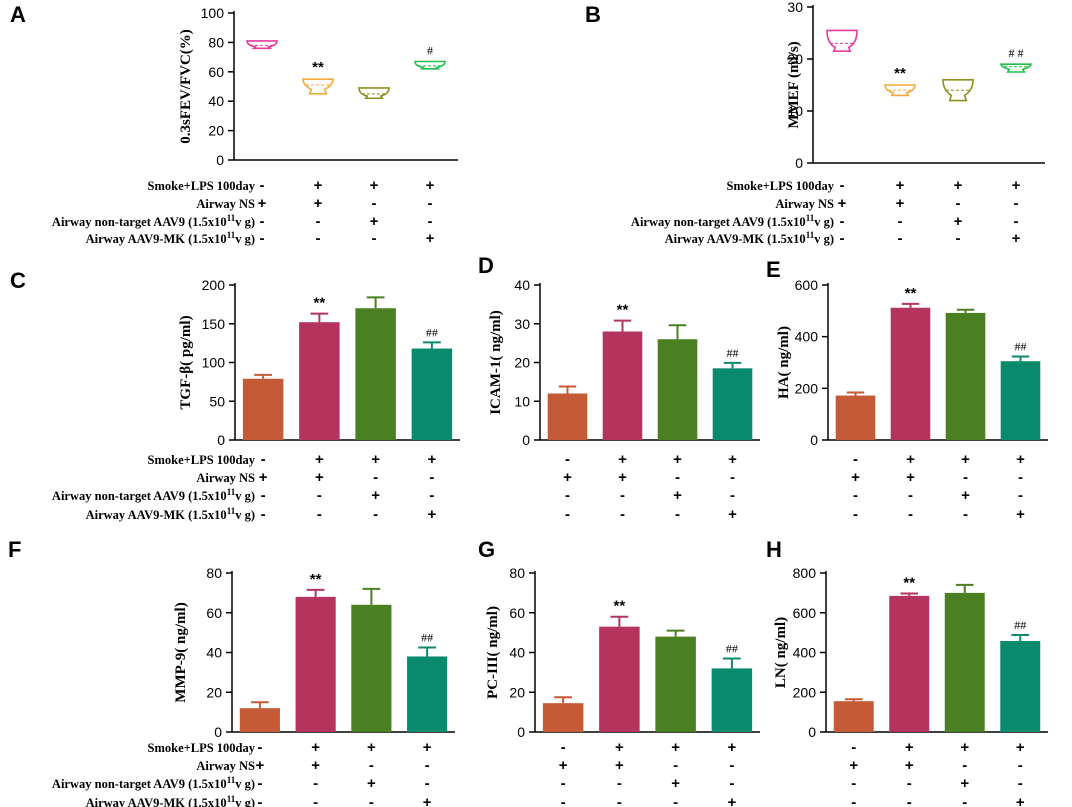 This screenshot has width=1072, height=807. What do you see at coordinates (170, 514) in the screenshot?
I see `treatment-label: Airway AAV9-MK (1.5x1011v g)` at bounding box center [170, 514].